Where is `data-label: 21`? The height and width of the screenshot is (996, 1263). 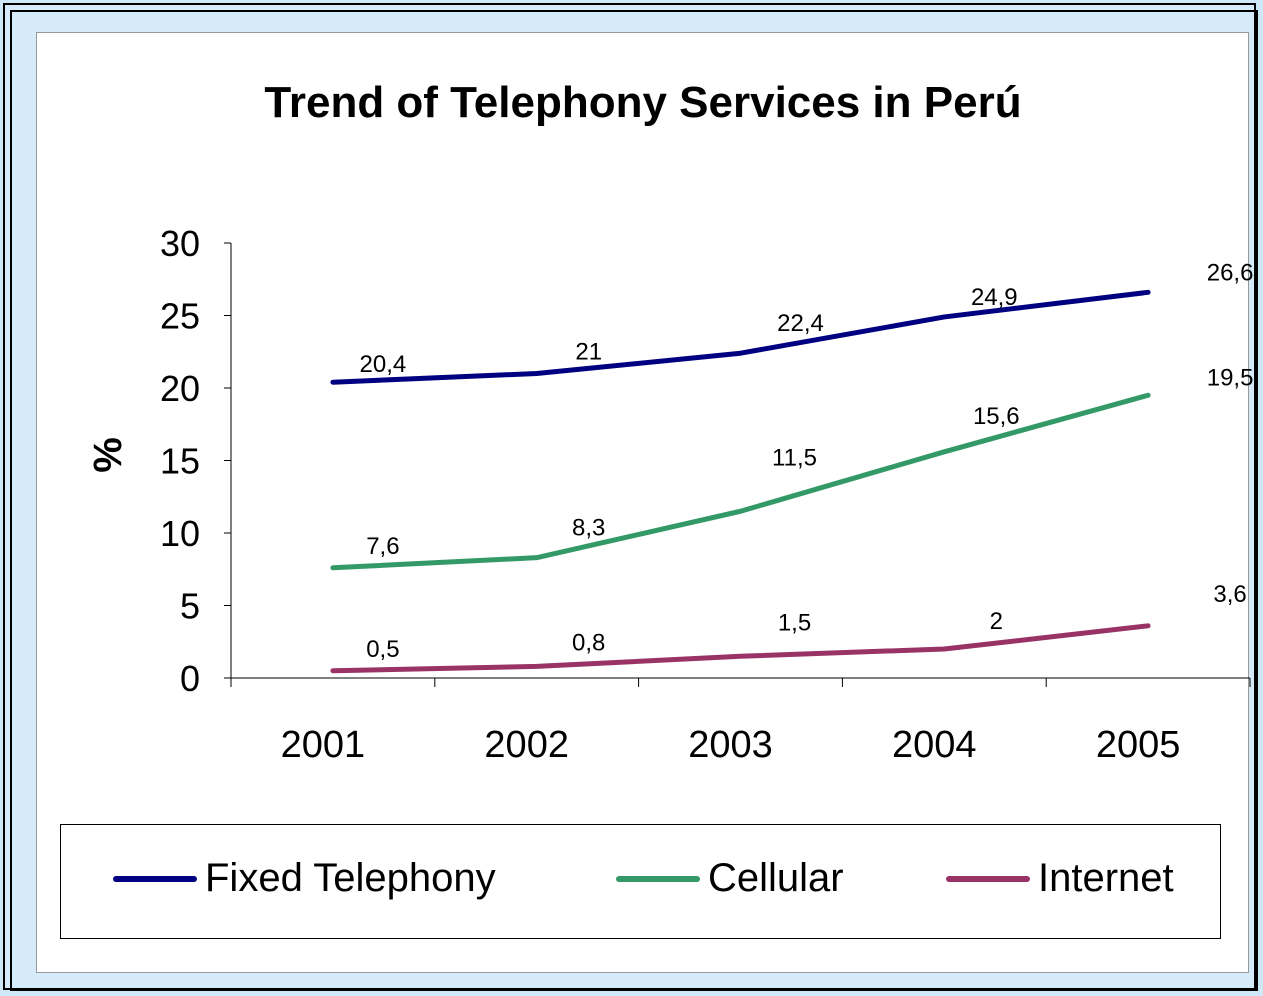 data-label: 21 is located at coordinates (588, 352).